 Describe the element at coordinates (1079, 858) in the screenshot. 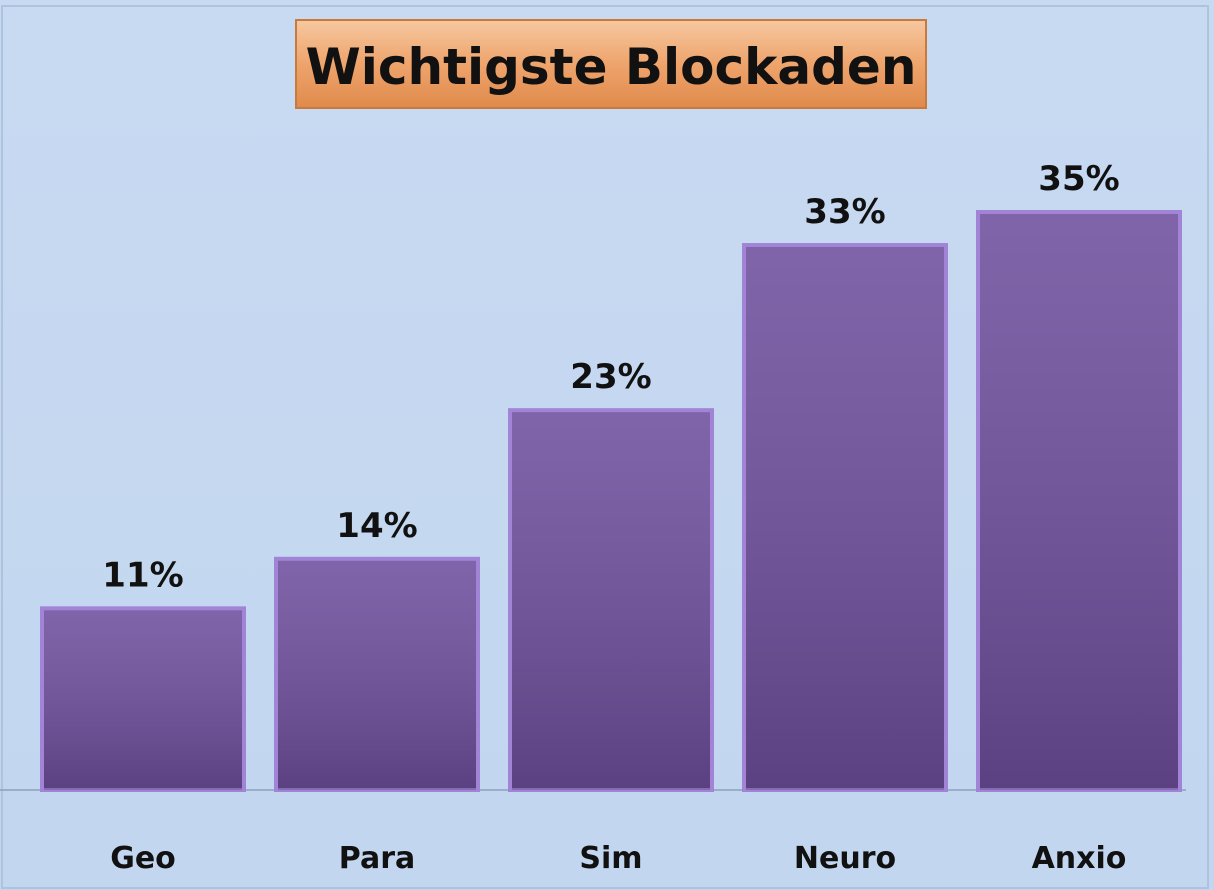

I see `x-tick-label: Anxio` at that location.